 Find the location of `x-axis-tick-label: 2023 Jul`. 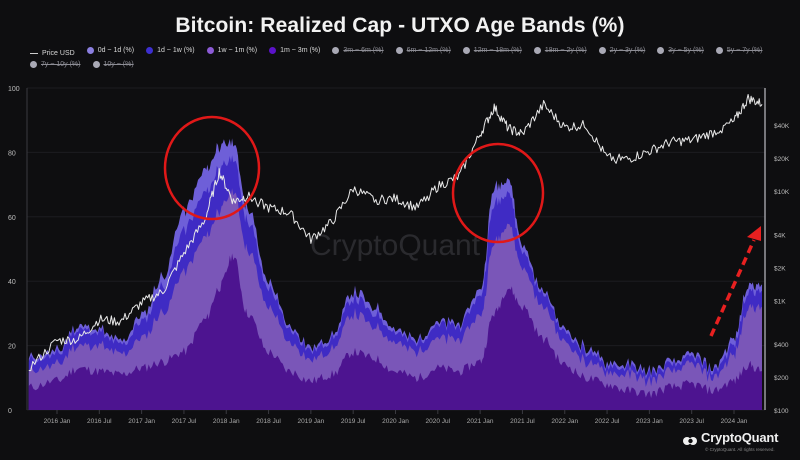

x-axis-tick-label: 2023 Jul is located at coordinates (691, 421).